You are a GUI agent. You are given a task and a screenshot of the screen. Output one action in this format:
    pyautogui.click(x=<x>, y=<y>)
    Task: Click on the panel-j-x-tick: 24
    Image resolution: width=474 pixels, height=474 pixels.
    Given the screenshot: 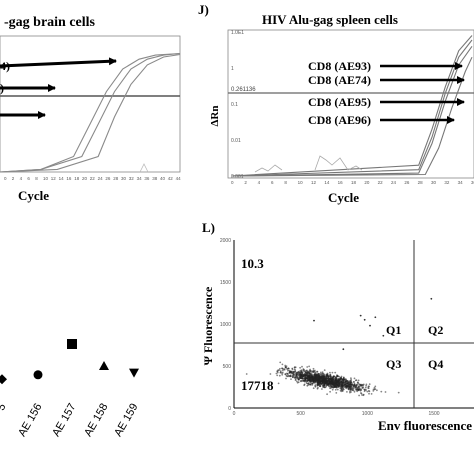 What is the action you would take?
    pyautogui.click(x=394, y=182)
    